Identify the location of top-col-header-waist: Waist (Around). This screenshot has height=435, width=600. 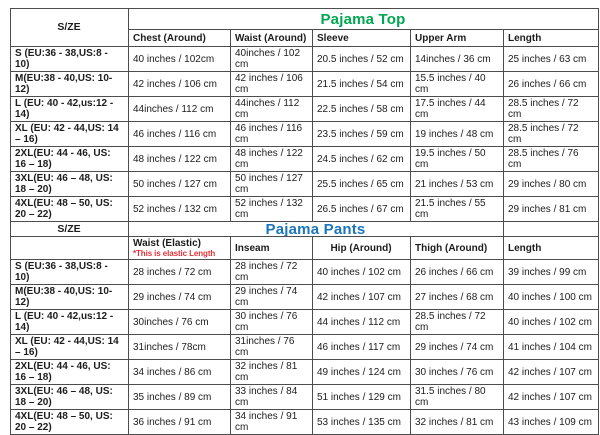
(271, 38).